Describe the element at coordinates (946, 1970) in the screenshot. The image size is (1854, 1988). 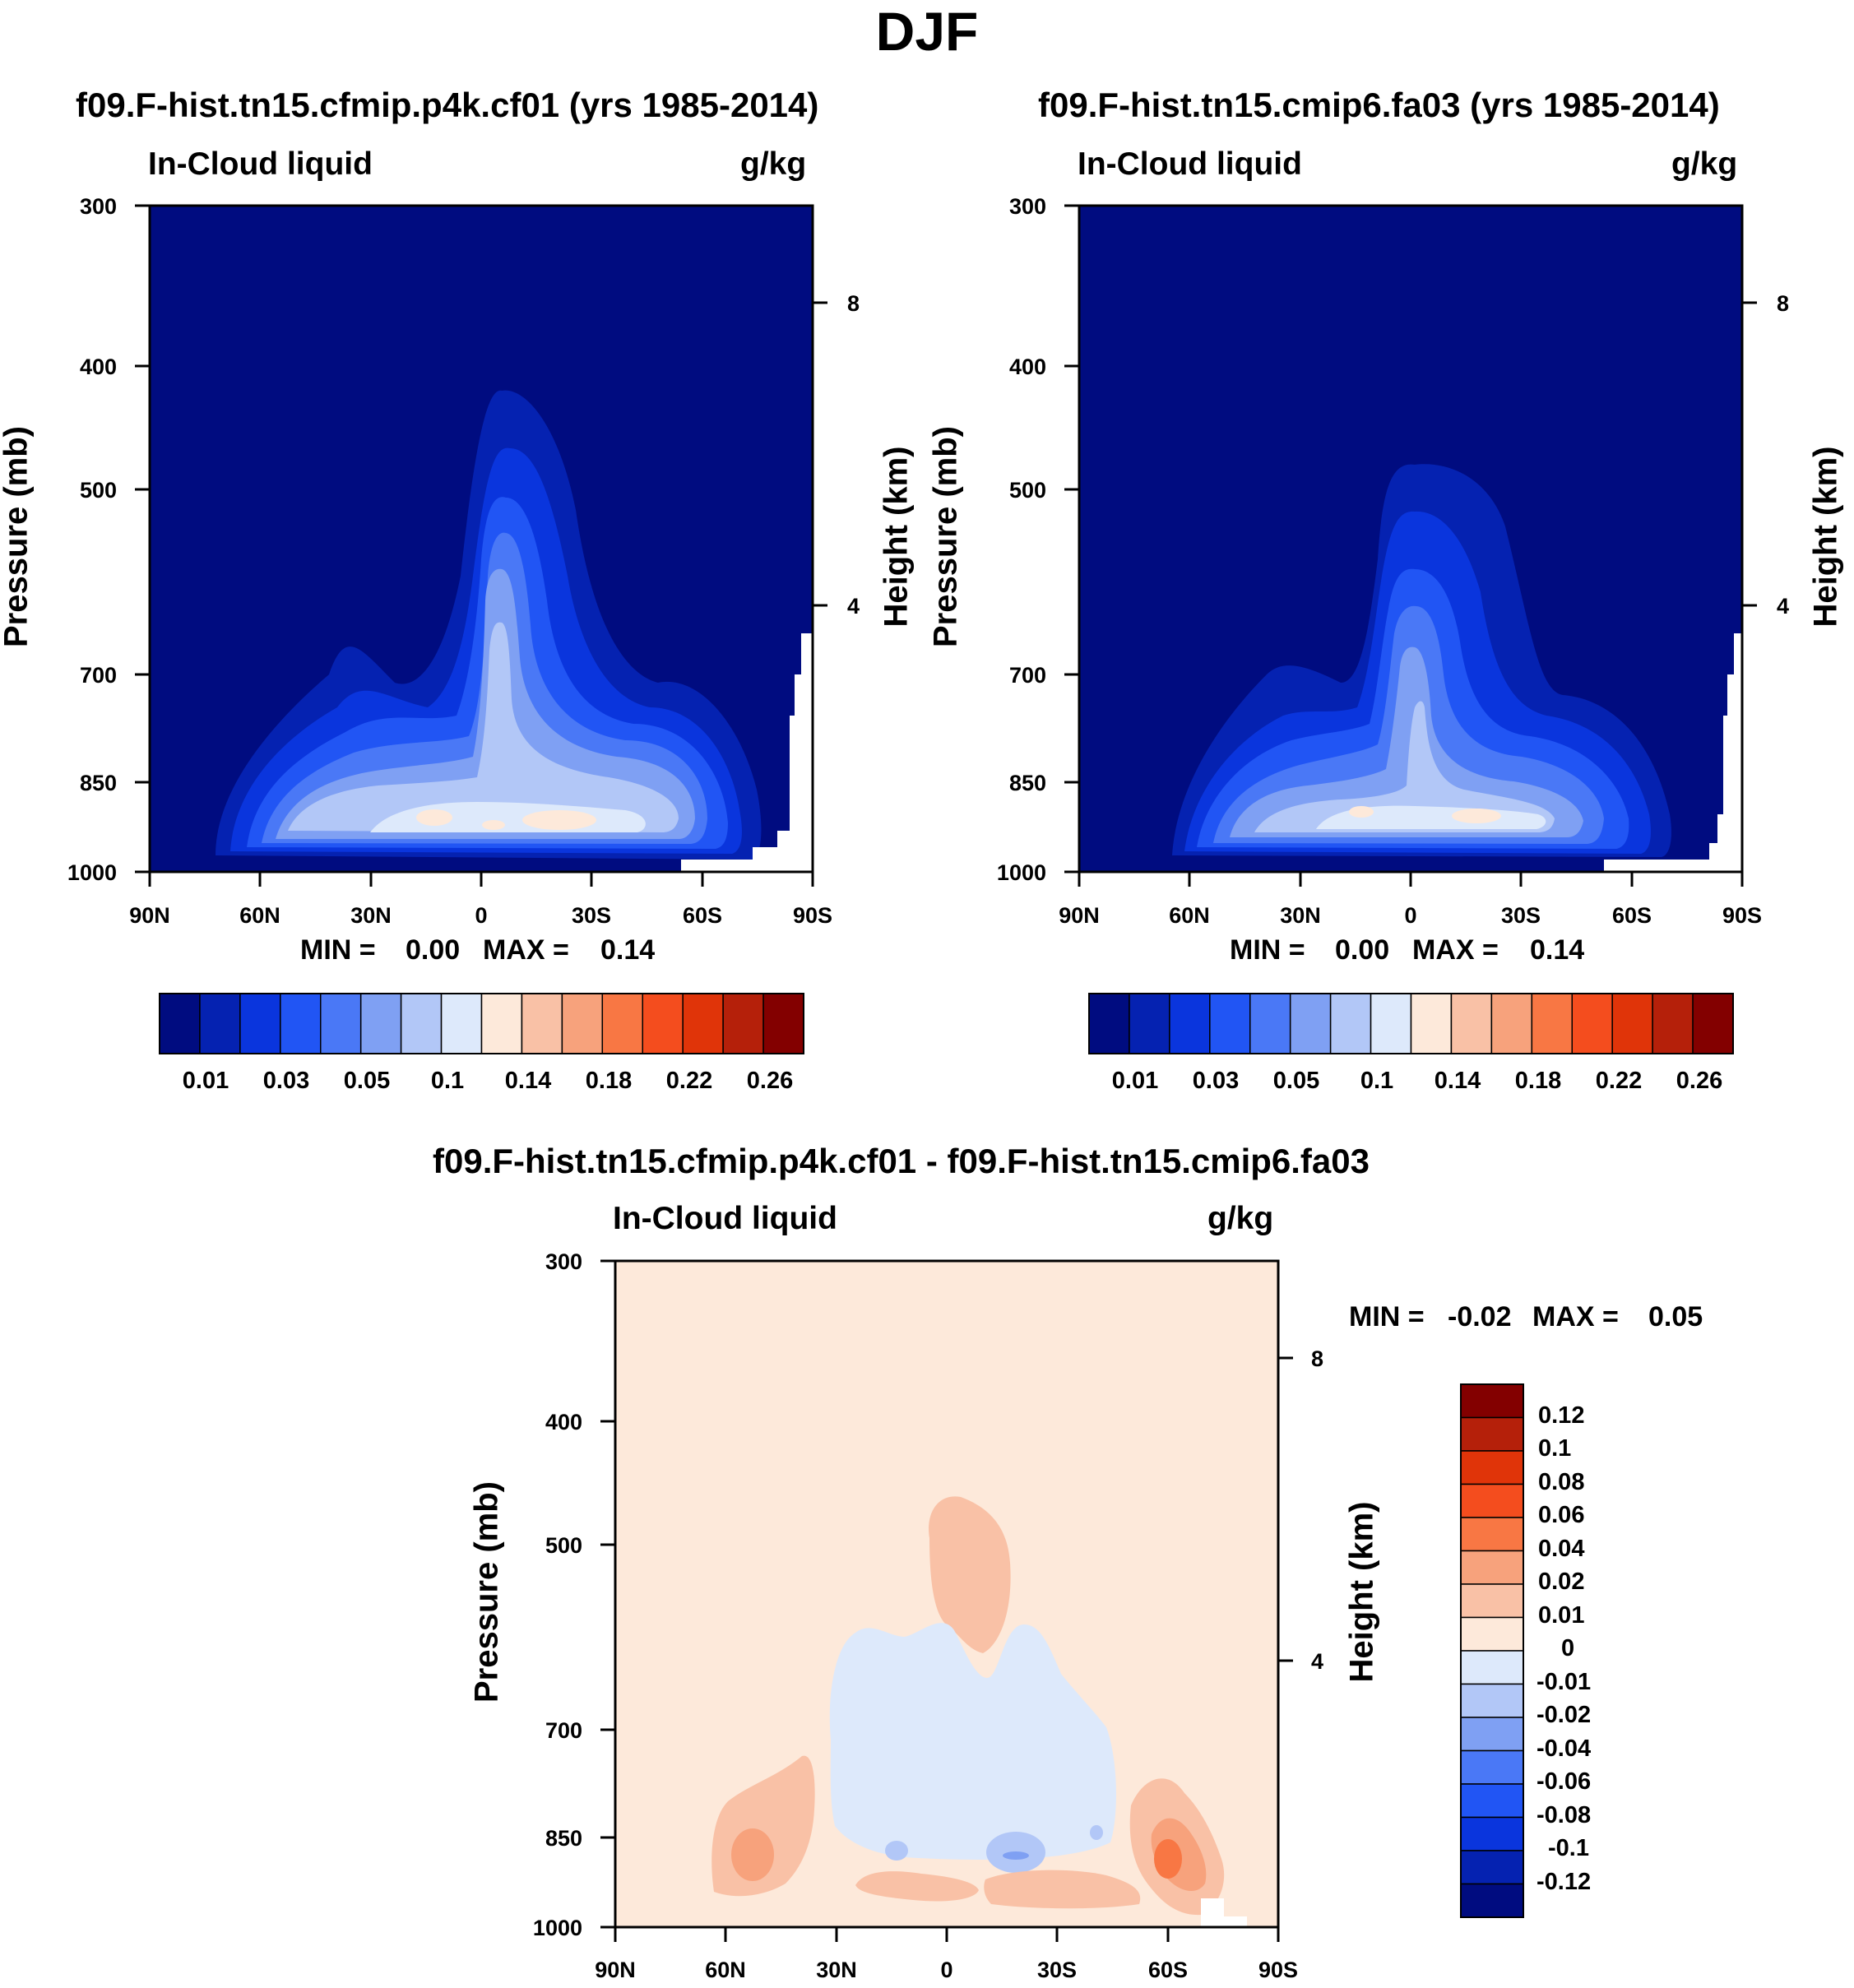
I see `panel3-xtick-0: 0` at that location.